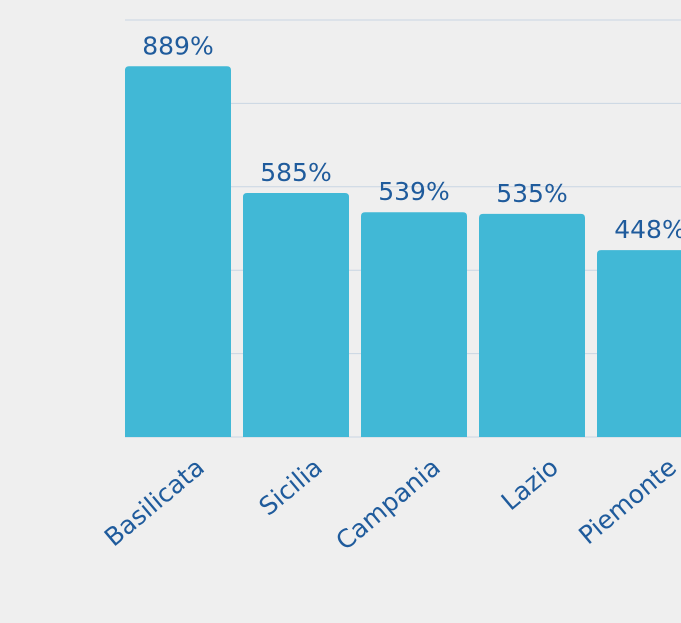 The width and height of the screenshot is (681, 623). What do you see at coordinates (531, 193) in the screenshot?
I see `value-label: 535%` at bounding box center [531, 193].